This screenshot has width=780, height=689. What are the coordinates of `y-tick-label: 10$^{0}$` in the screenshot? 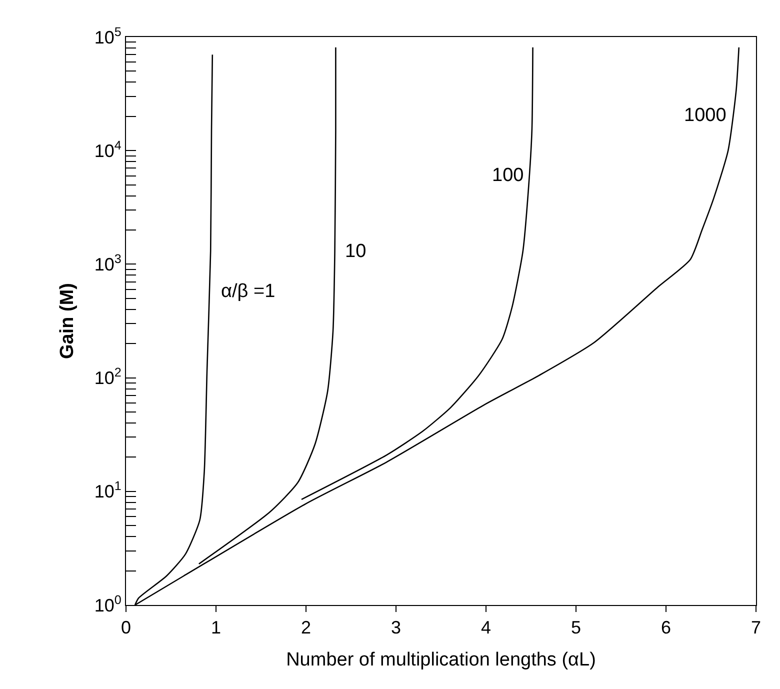 It's located at (108, 604).